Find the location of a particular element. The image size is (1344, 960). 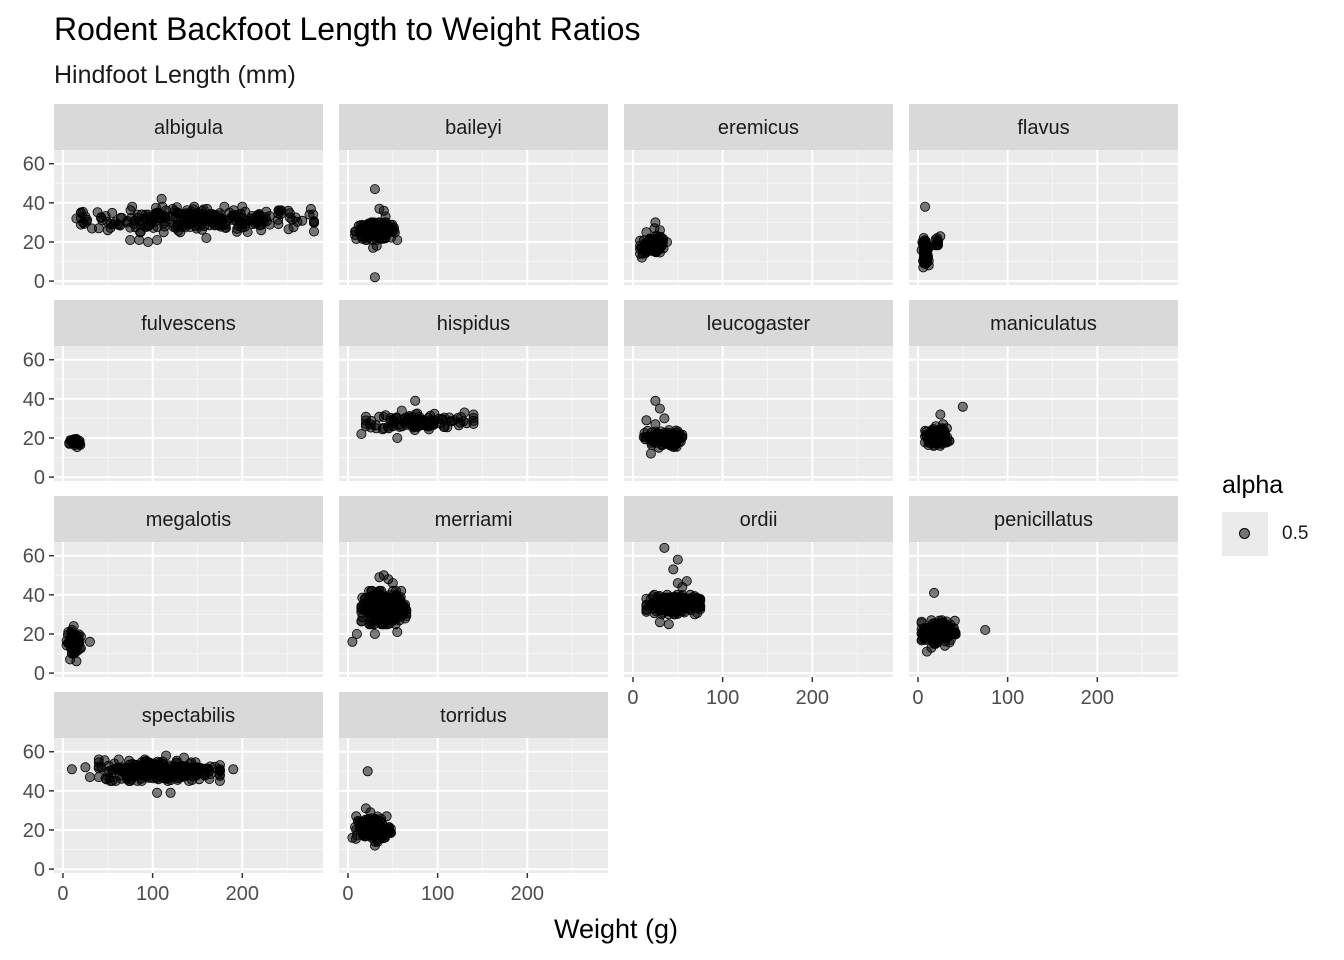

legend-title: alpha is located at coordinates (1253, 485).